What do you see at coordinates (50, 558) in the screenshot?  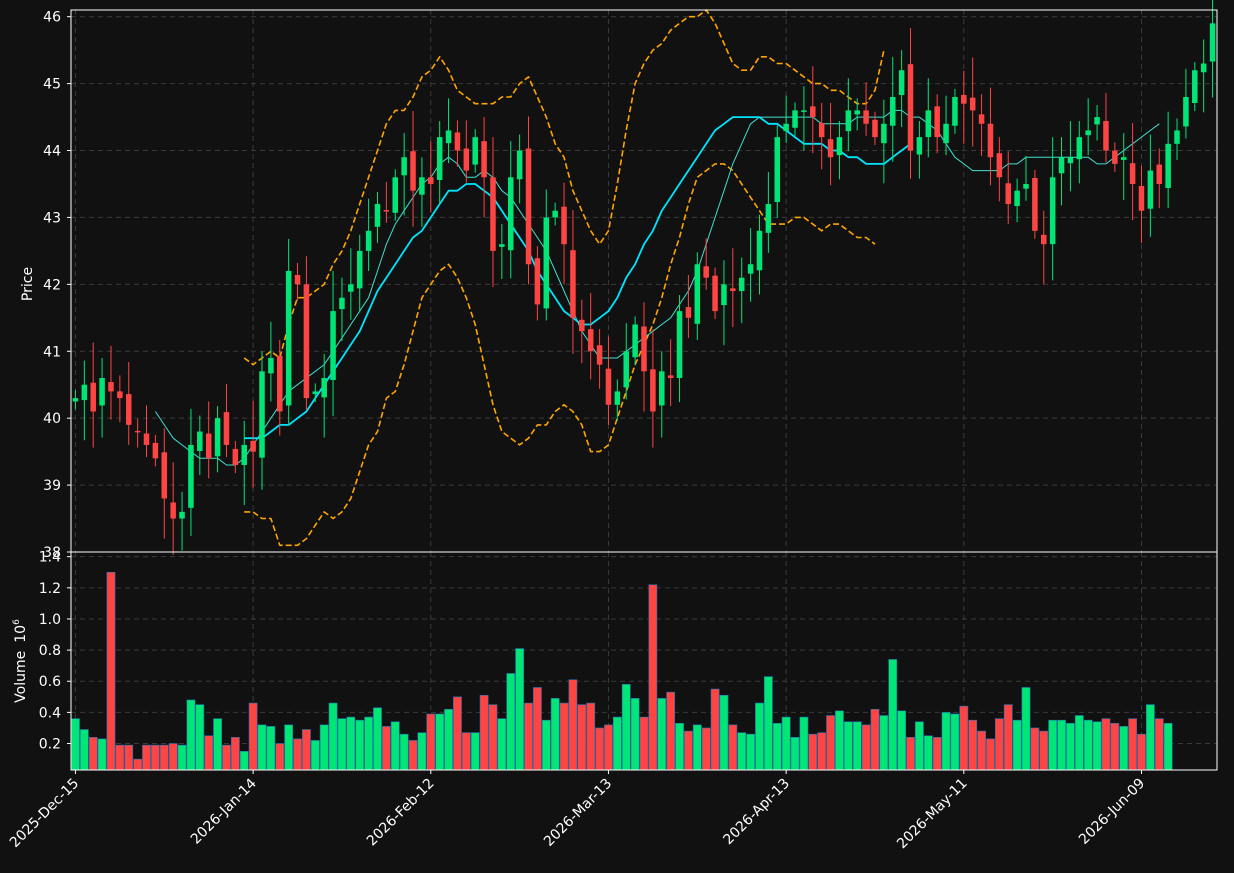 I see `volume-tick-label: 1.4` at bounding box center [50, 558].